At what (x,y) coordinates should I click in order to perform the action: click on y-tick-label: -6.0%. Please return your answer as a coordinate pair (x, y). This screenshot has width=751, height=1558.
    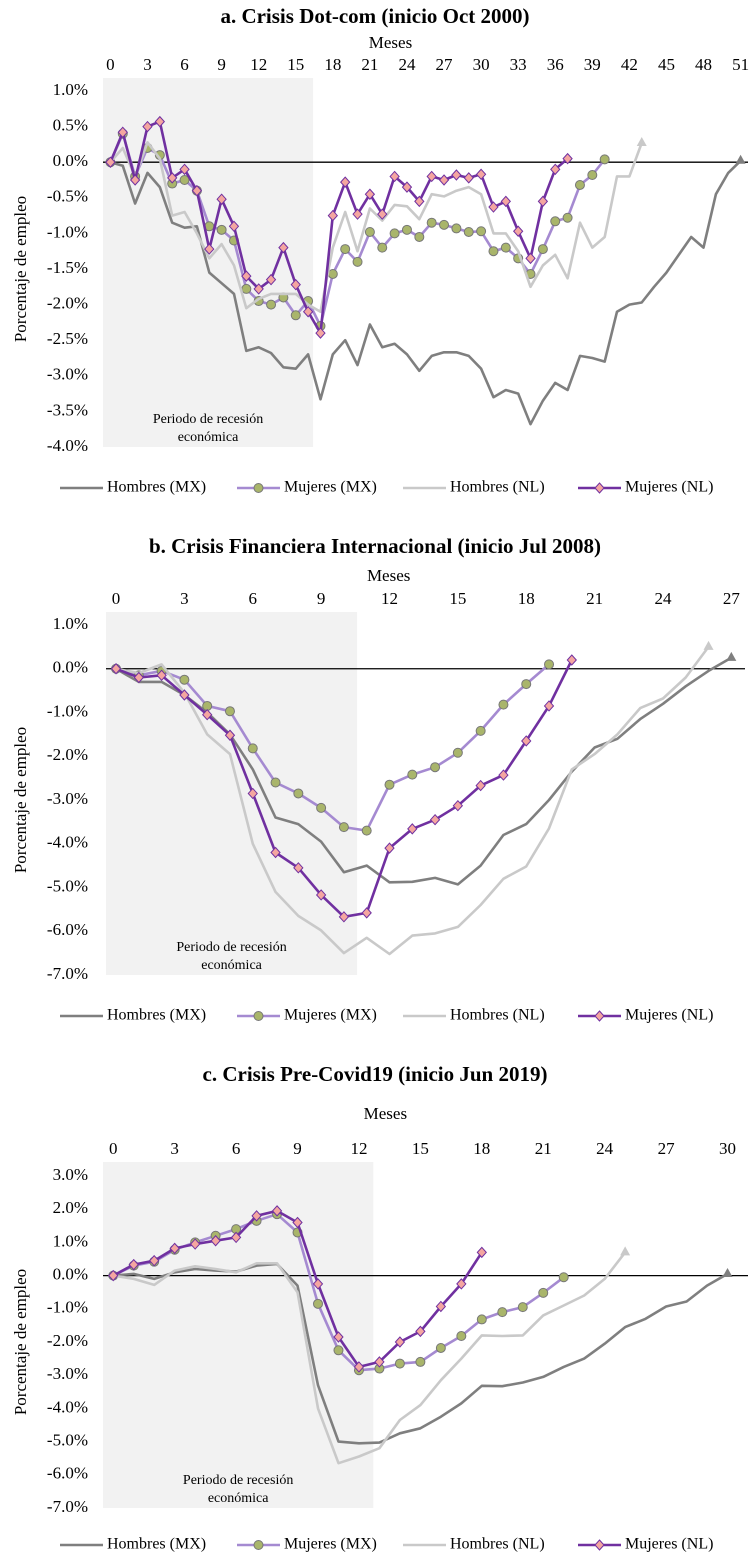
    Looking at the image, I should click on (67, 1473).